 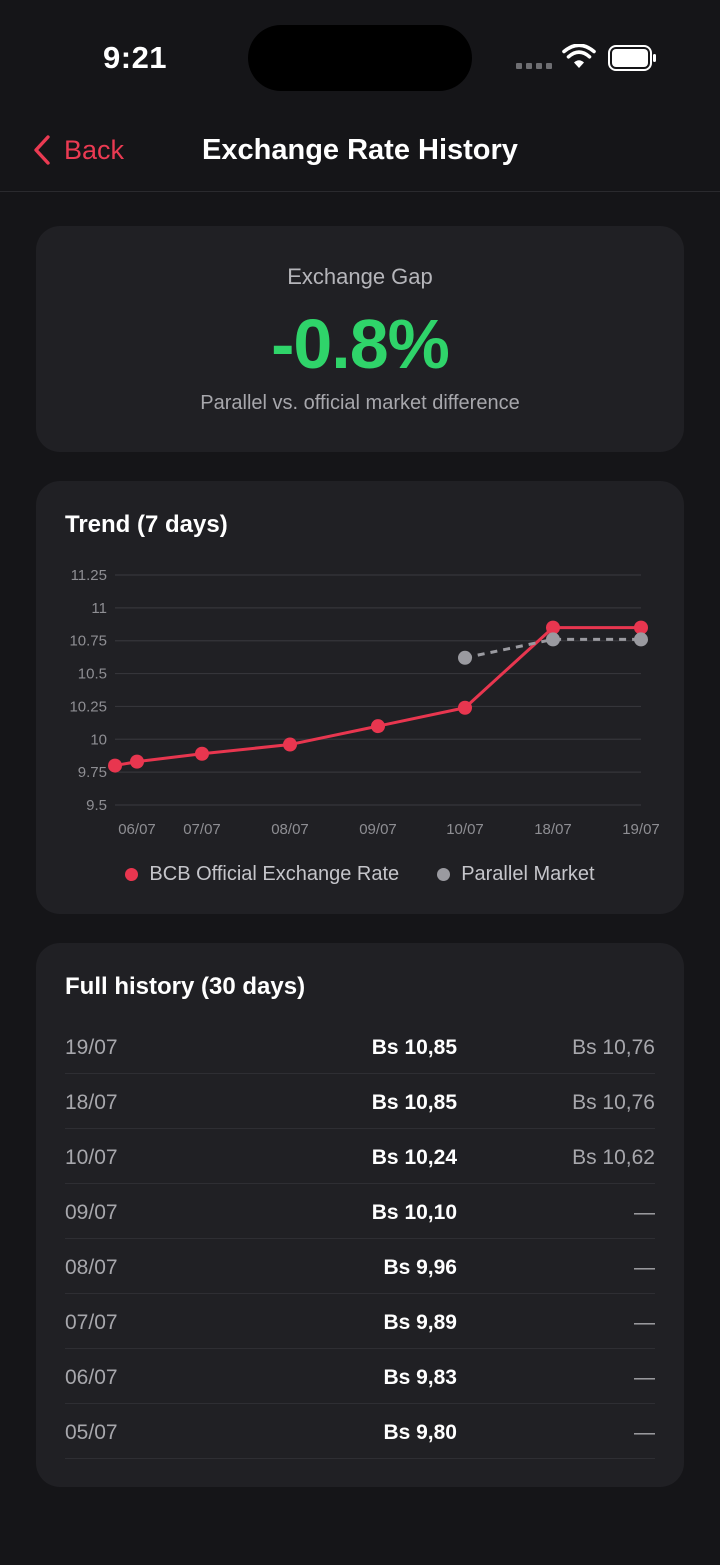 What do you see at coordinates (360, 1211) in the screenshot?
I see `history-row: 09/07 Bs 10,10 —` at bounding box center [360, 1211].